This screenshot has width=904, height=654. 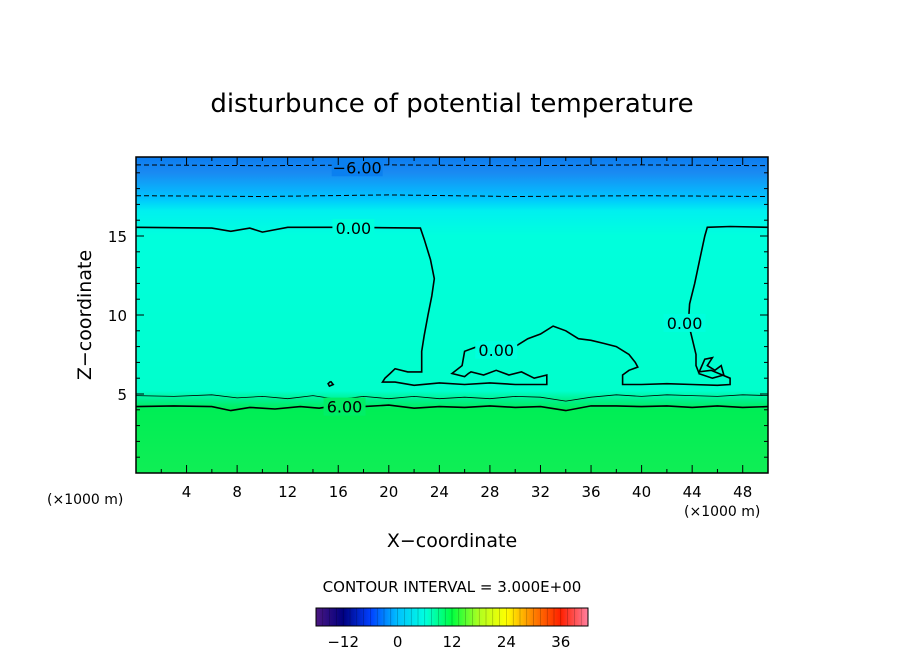 I want to click on contour-label: 6.00, so click(x=345, y=407).